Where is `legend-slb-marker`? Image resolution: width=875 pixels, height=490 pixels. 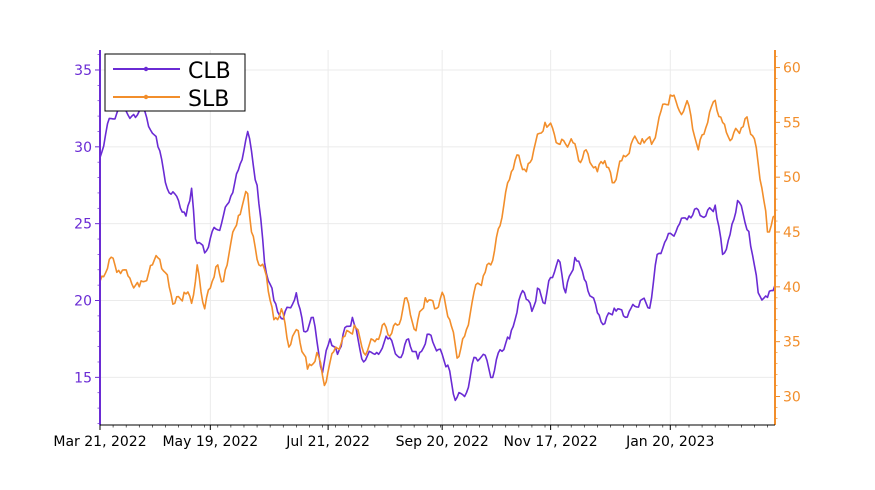 legend-slb-marker is located at coordinates (146, 97).